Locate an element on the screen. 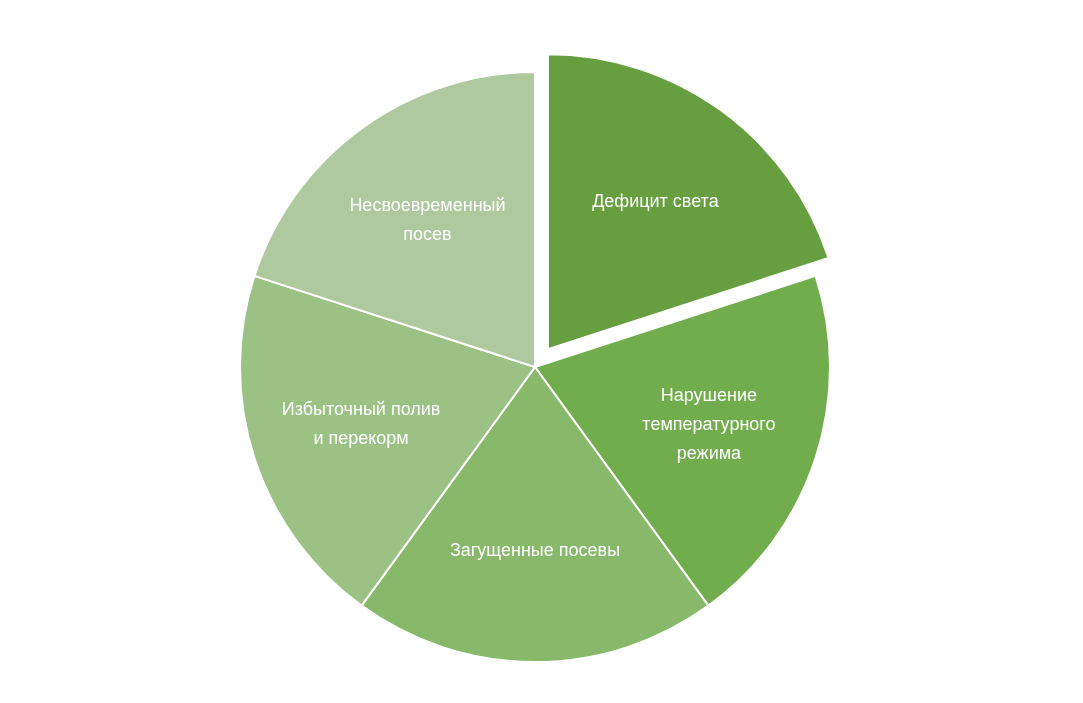 The width and height of the screenshot is (1083, 703). slice-label: Дефицит света is located at coordinates (656, 201).